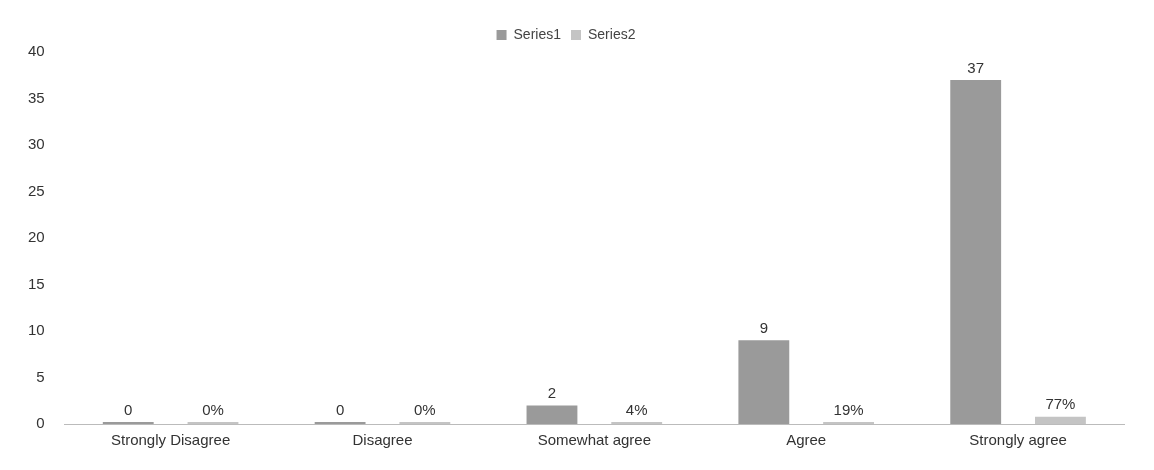 This screenshot has width=1154, height=470. What do you see at coordinates (36, 330) in the screenshot?
I see `y-tick-label: 10` at bounding box center [36, 330].